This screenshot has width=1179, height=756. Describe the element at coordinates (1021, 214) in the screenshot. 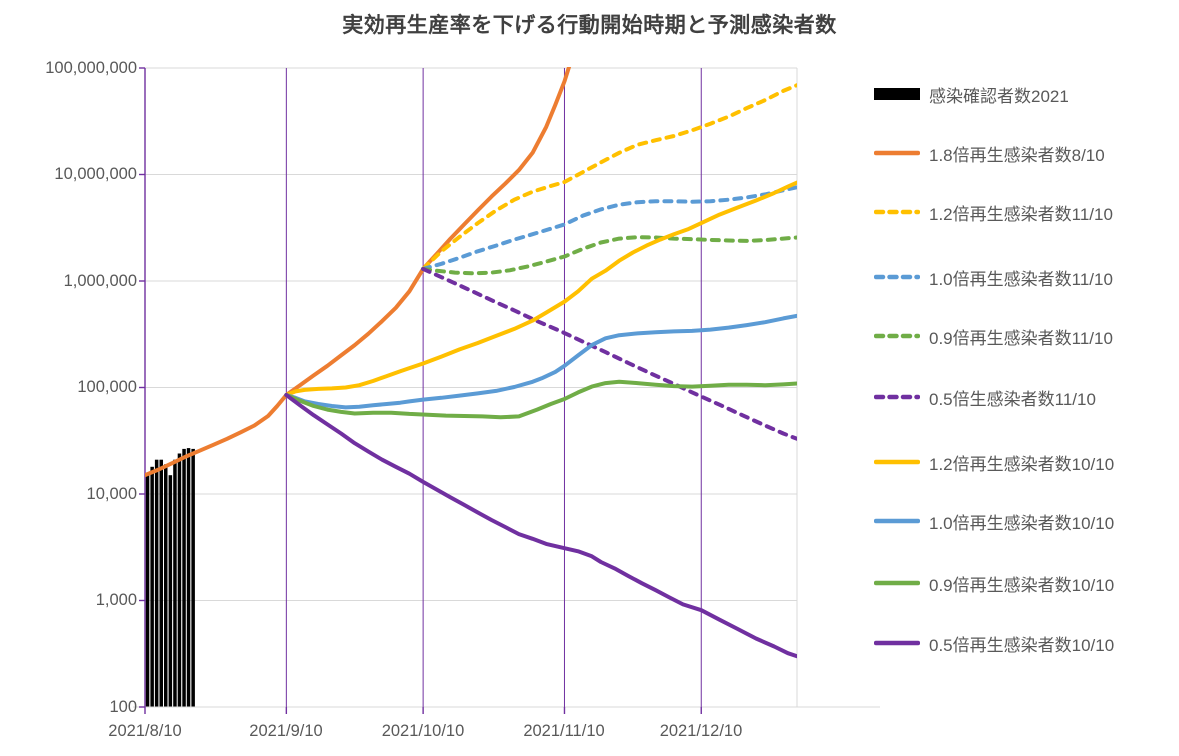

I see `legend-label: 1.2倍再生感染者数11/10` at that location.